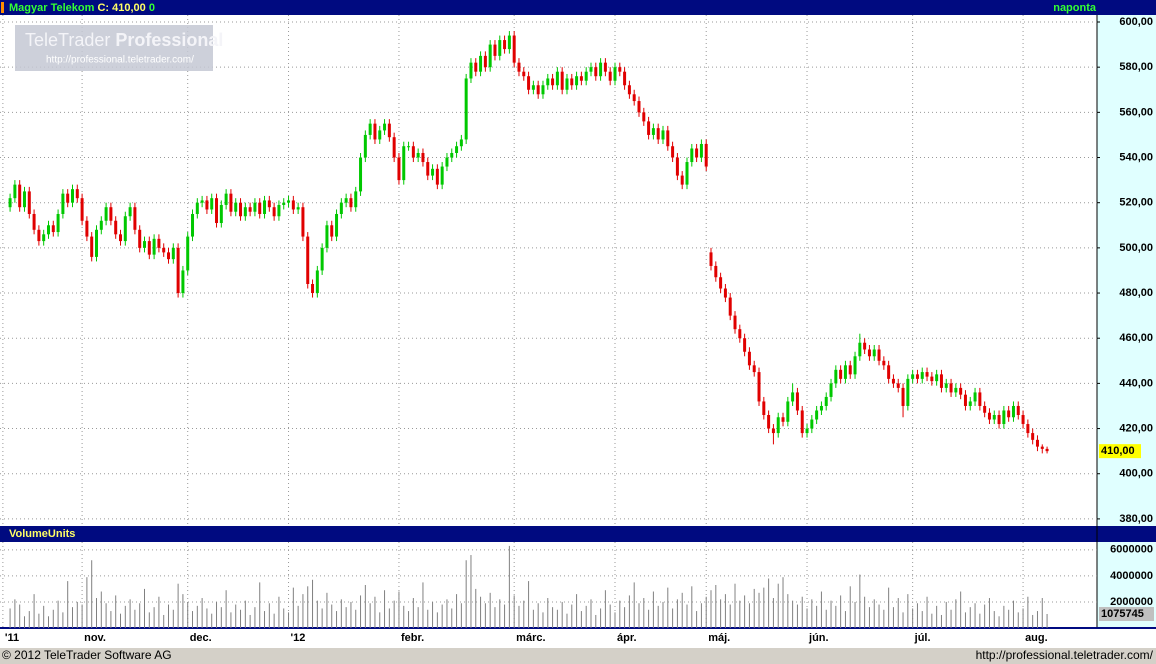 Image resolution: width=1156 pixels, height=664 pixels. Describe the element at coordinates (1131, 576) in the screenshot. I see `volume-tick-label: 4000000` at that location.